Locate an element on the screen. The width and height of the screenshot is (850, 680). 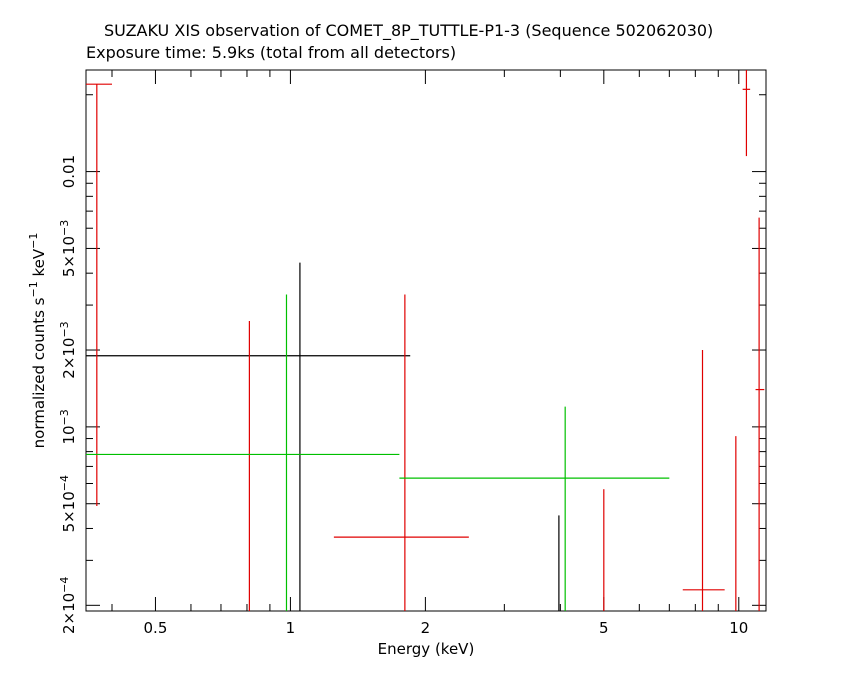
y-tick-label: 5×10−3 is located at coordinates (68, 248).